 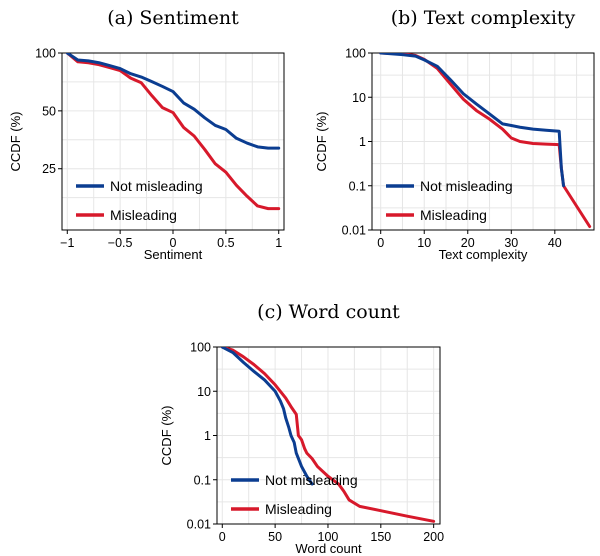 What do you see at coordinates (511, 243) in the screenshot?
I see `x-tick-label: 30` at bounding box center [511, 243].